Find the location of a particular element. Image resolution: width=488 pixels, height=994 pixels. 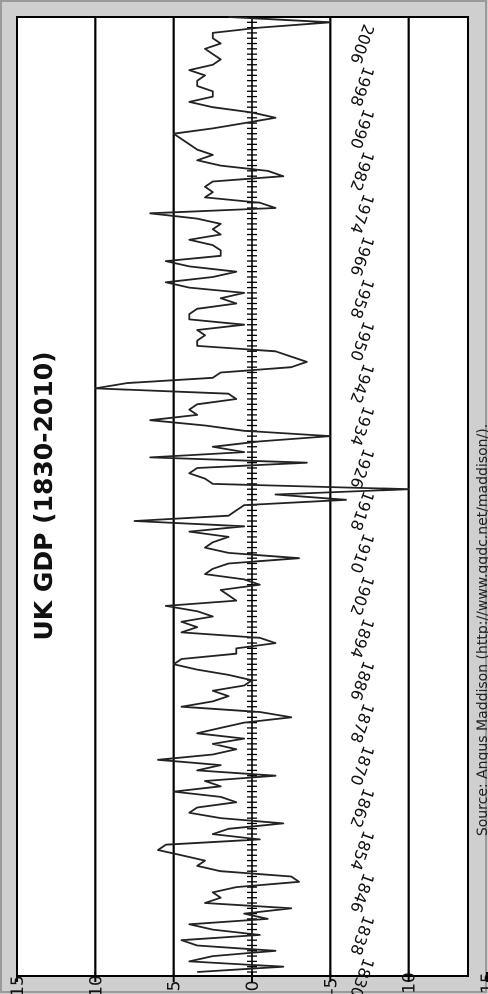

y-tick-label: 15 is located at coordinates (18, 984).